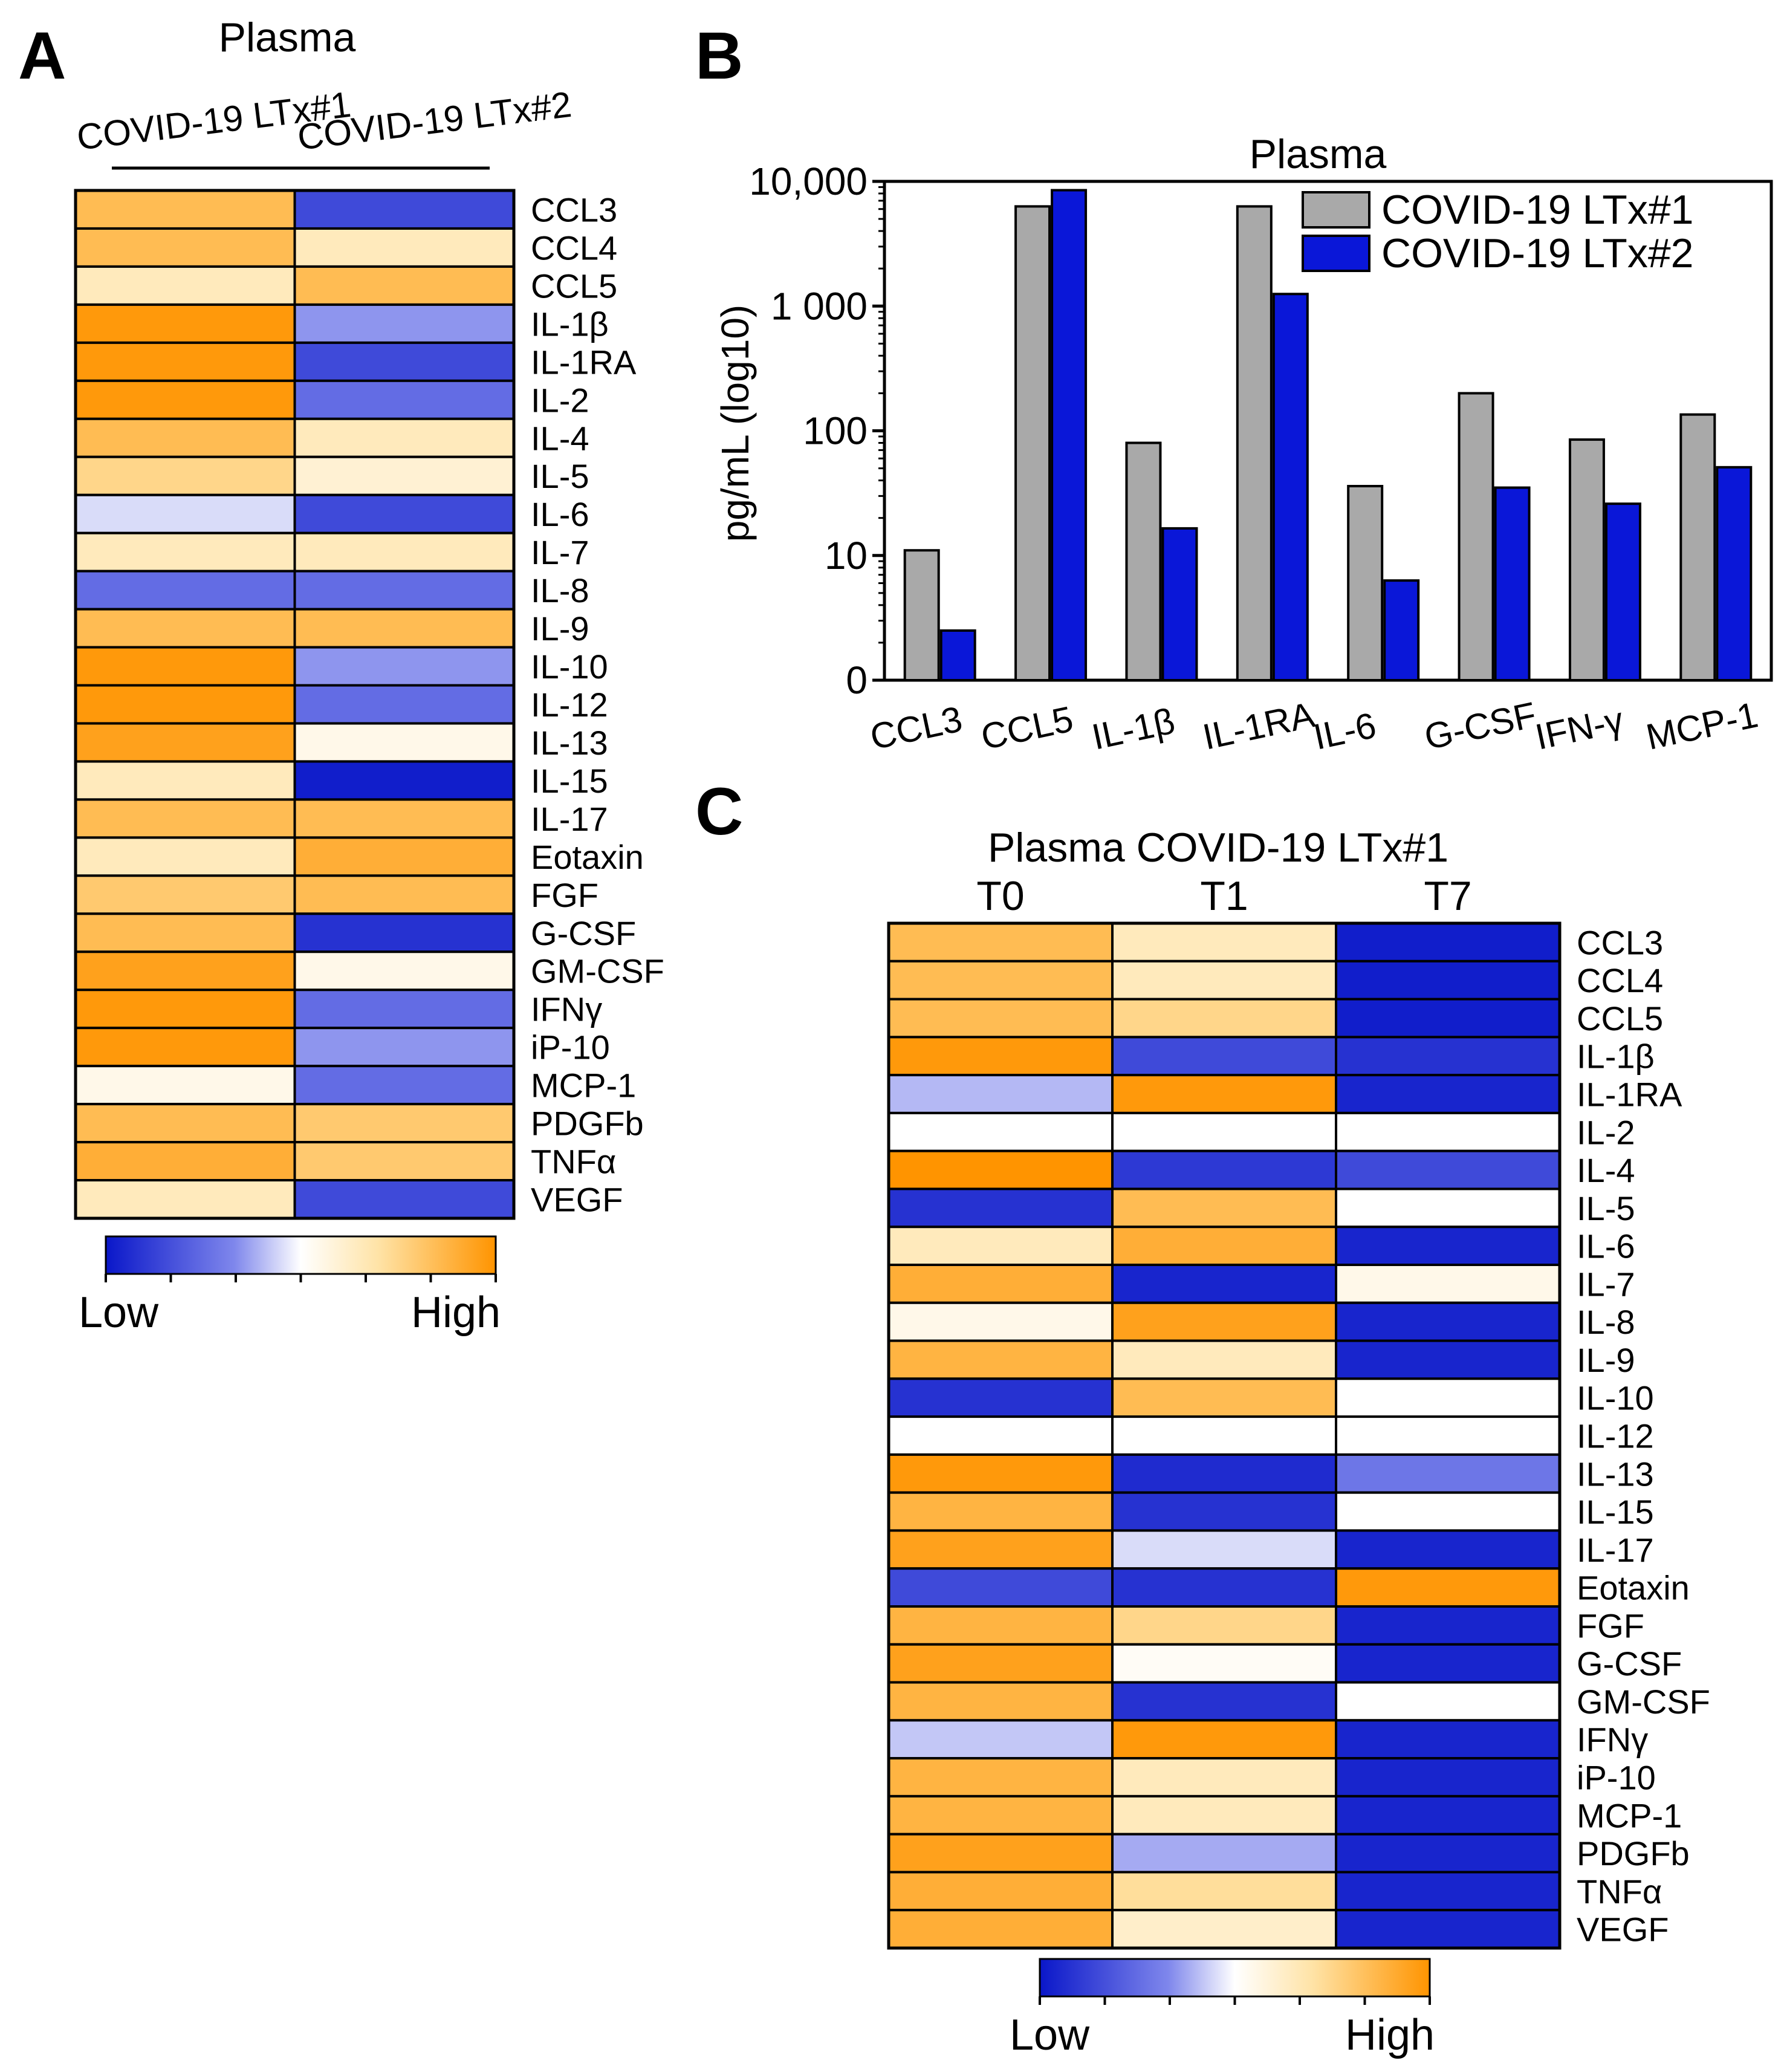 Image resolution: width=1784 pixels, height=2072 pixels. What do you see at coordinates (1537, 210) in the screenshot?
I see `legend-label: COVID-19 LTx#1` at bounding box center [1537, 210].